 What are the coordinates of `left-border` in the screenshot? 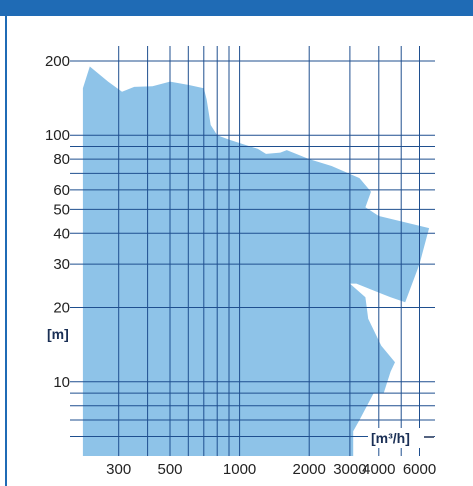 It's located at (6, 251).